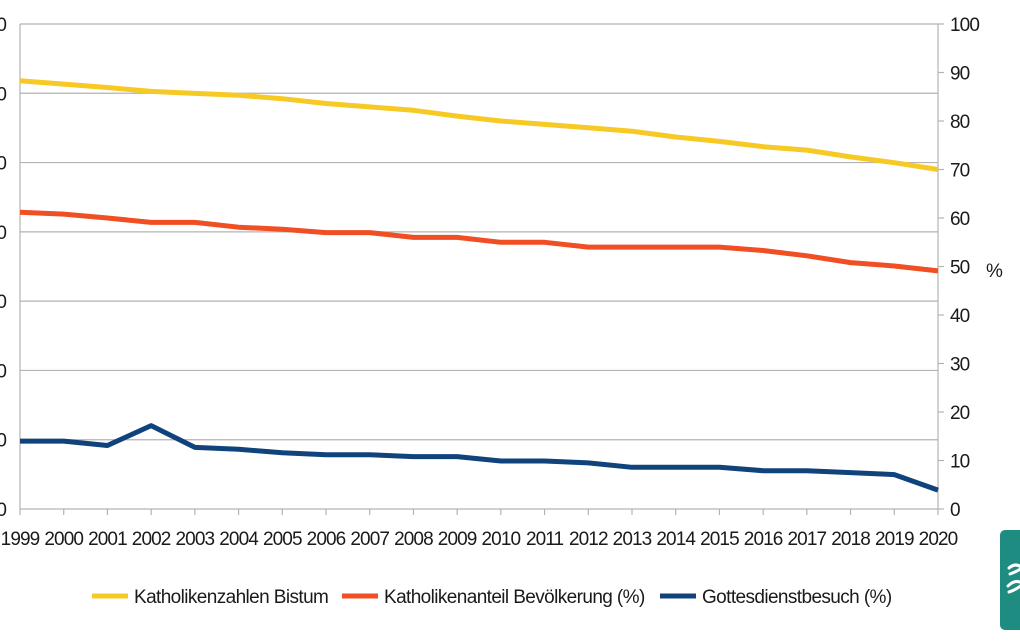  What do you see at coordinates (195, 539) in the screenshot?
I see `x-axis-tick-label: 2003` at bounding box center [195, 539].